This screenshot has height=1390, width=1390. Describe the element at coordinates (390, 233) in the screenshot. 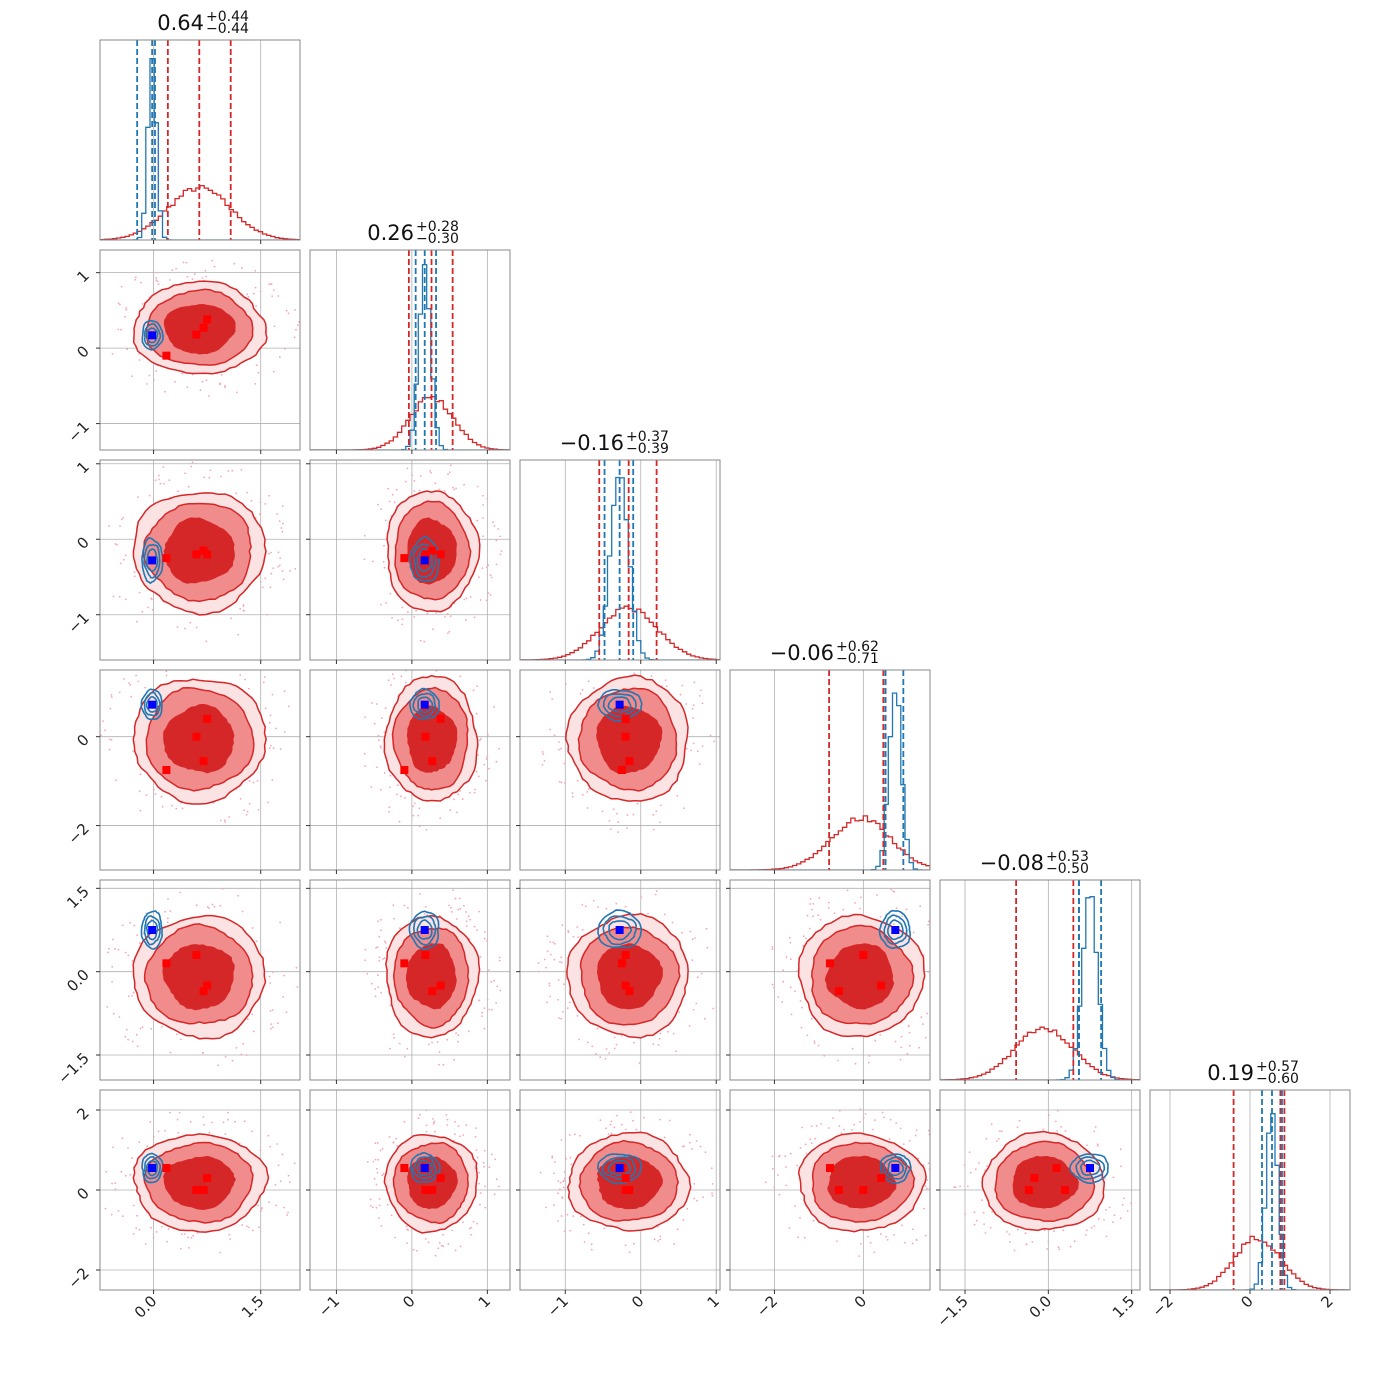

I see `title-value: 0.26` at that location.